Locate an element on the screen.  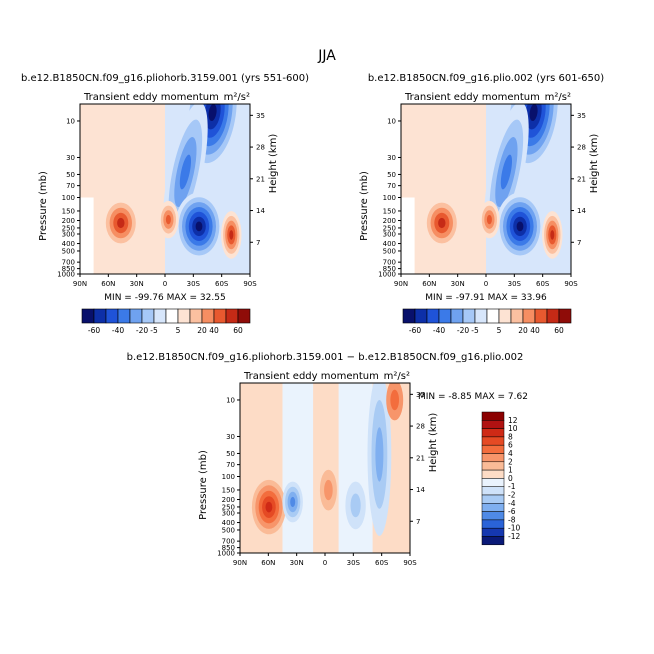
colorbar-bottom-label: -6 is located at coordinates (512, 511).